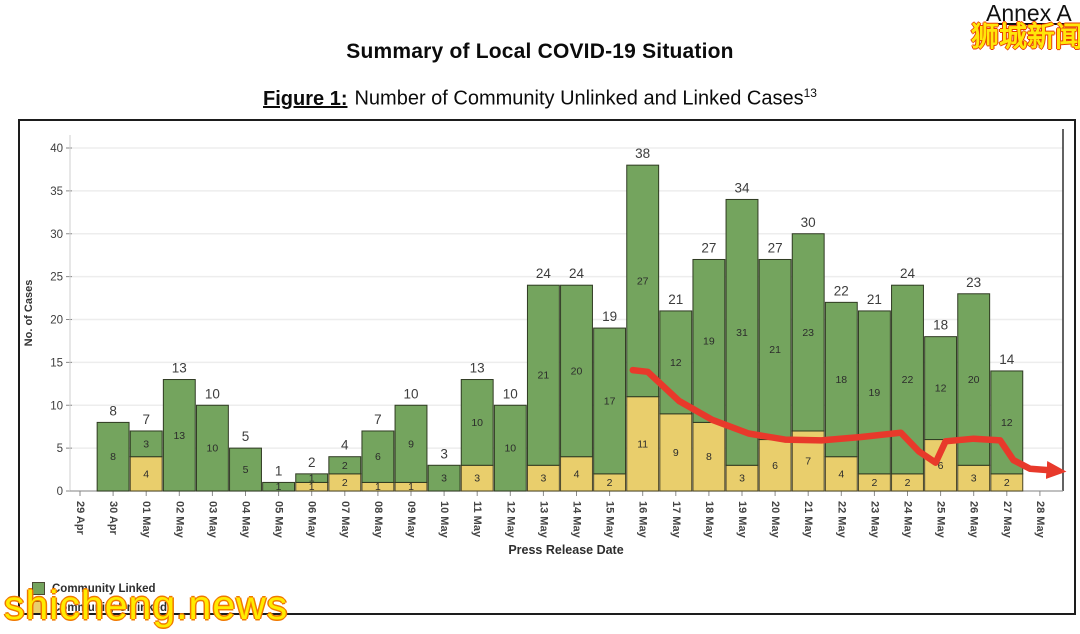  I want to click on svg-text: Press Release Date, so click(565, 550).